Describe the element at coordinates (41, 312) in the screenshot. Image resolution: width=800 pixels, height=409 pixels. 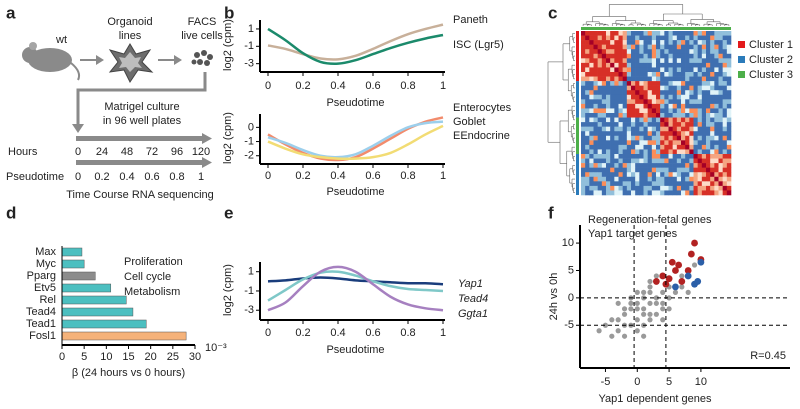
I see `category-label: Tead4` at that location.